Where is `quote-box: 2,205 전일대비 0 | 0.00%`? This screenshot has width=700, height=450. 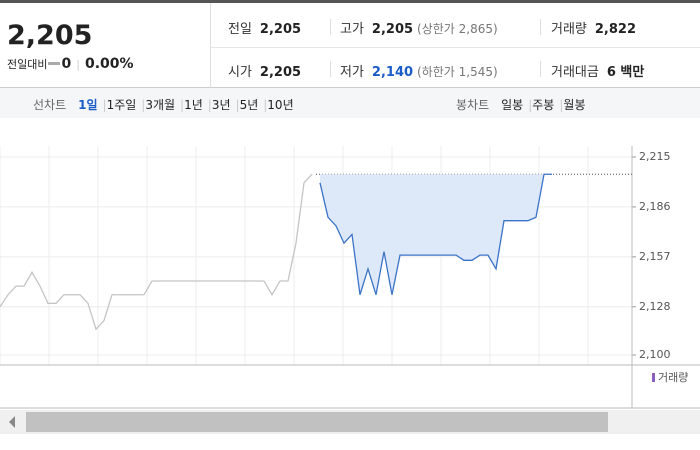 quote-box: 2,205 전일대비 0 | 0.00% is located at coordinates (105, 45).